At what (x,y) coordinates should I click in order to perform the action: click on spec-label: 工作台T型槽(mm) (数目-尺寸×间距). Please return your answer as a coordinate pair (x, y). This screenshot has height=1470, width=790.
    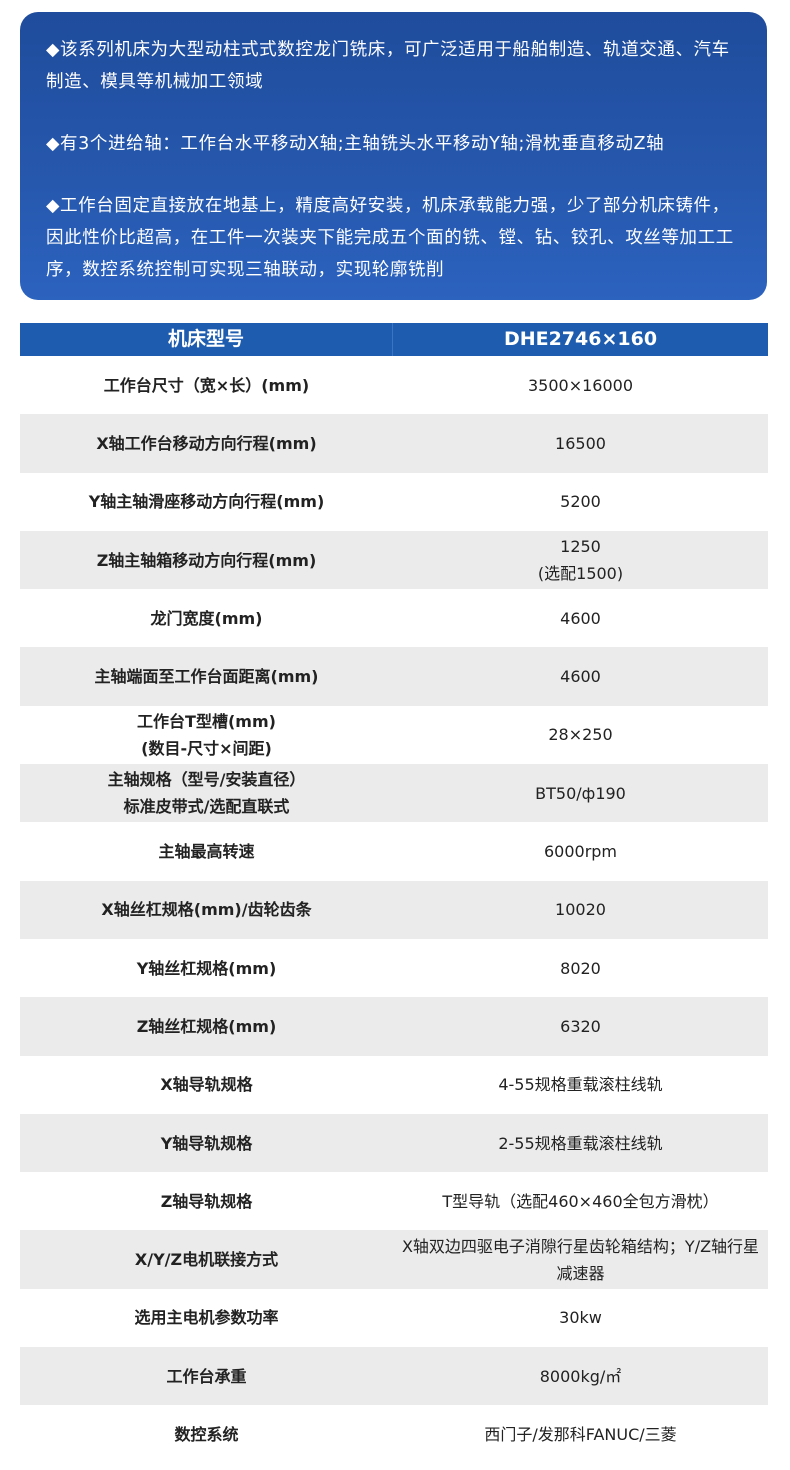
    Looking at the image, I should click on (206, 734).